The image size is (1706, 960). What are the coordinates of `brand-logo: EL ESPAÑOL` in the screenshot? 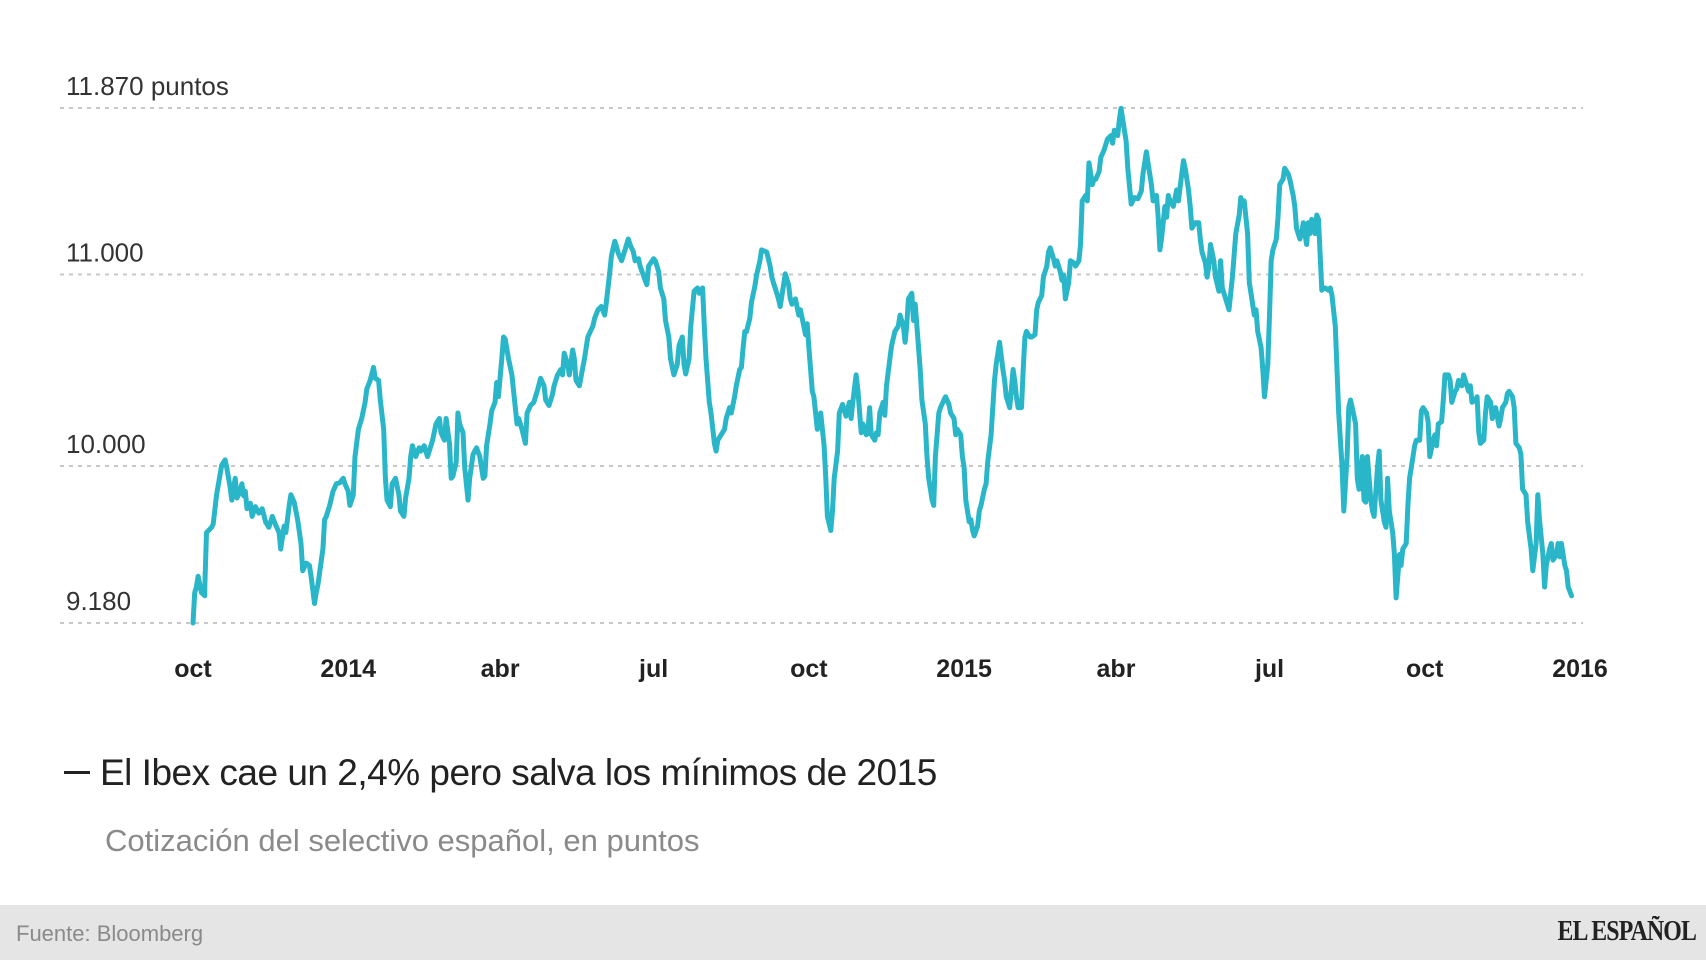 It's located at (1626, 931).